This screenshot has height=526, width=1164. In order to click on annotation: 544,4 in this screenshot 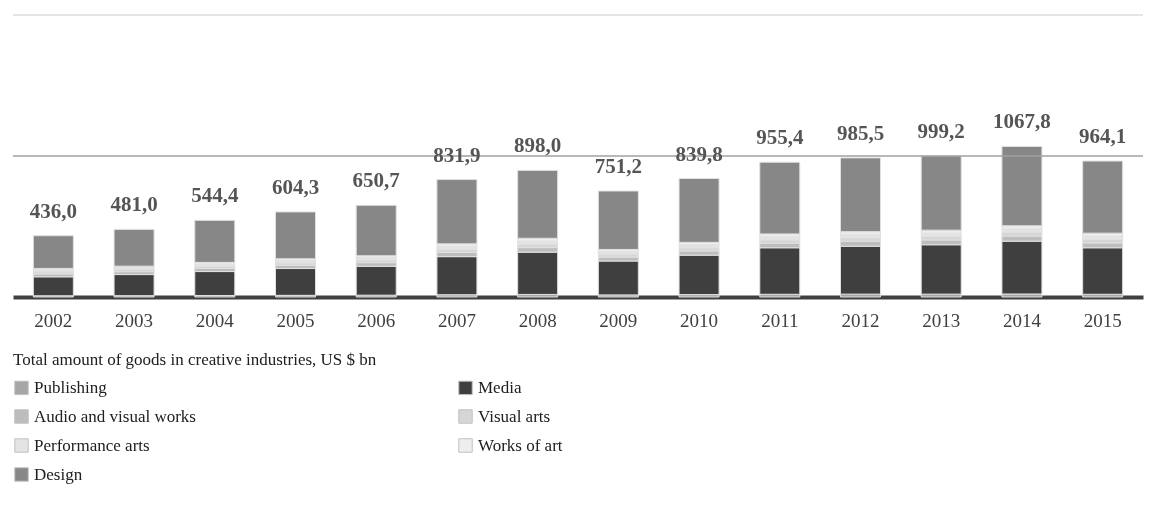, I will do `click(215, 195)`.